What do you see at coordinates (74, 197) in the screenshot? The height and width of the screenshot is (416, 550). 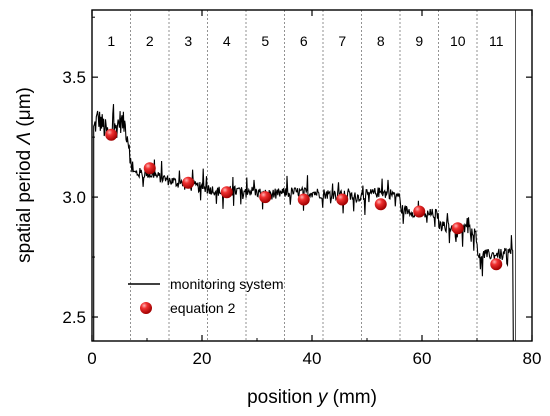 I see `y-tick-label: 3.0` at bounding box center [74, 197].